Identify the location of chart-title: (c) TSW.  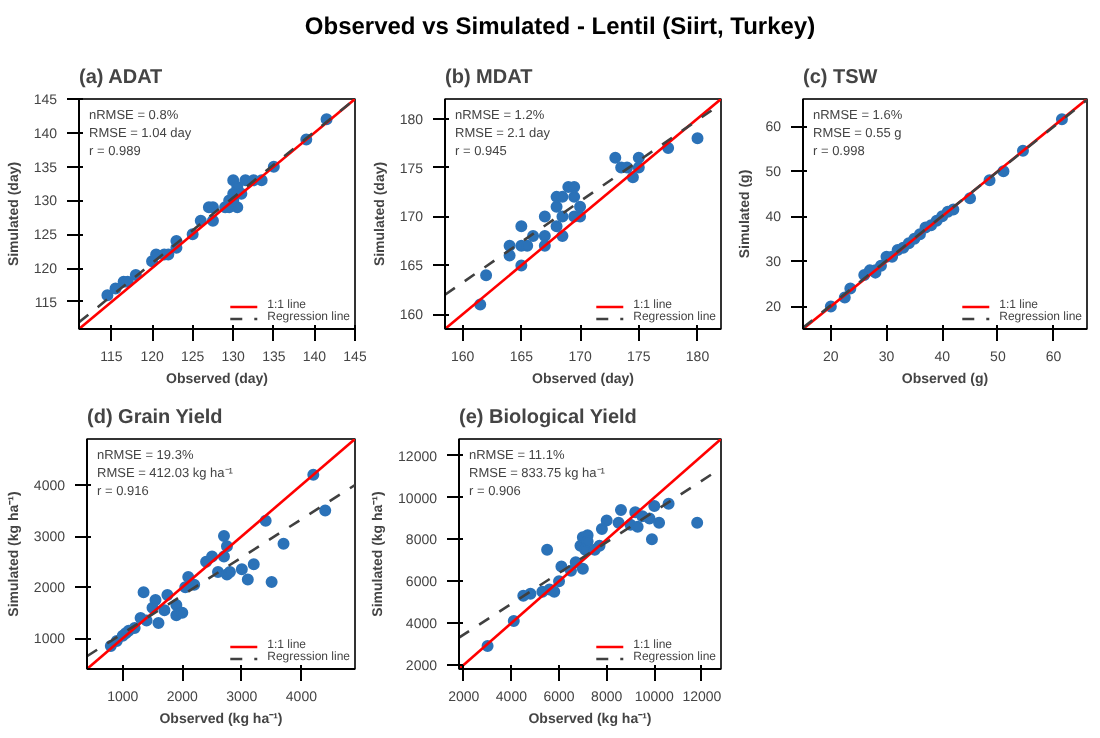
(841, 78).